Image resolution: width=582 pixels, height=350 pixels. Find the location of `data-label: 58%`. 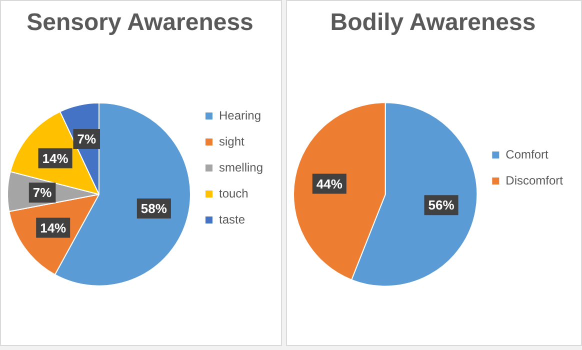

data-label: 58% is located at coordinates (154, 208).